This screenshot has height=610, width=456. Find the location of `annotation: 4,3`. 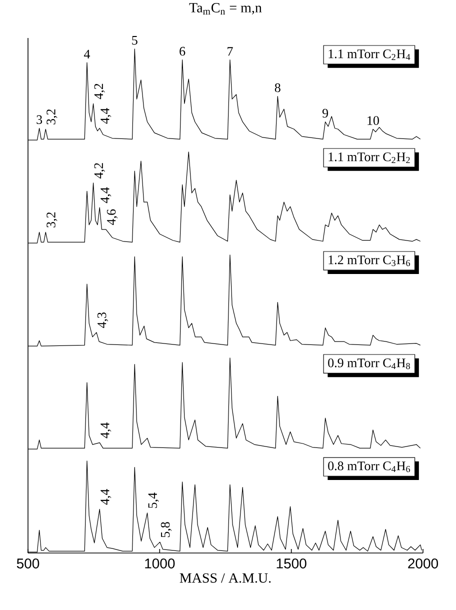

annotation: 4,3 is located at coordinates (102, 320).